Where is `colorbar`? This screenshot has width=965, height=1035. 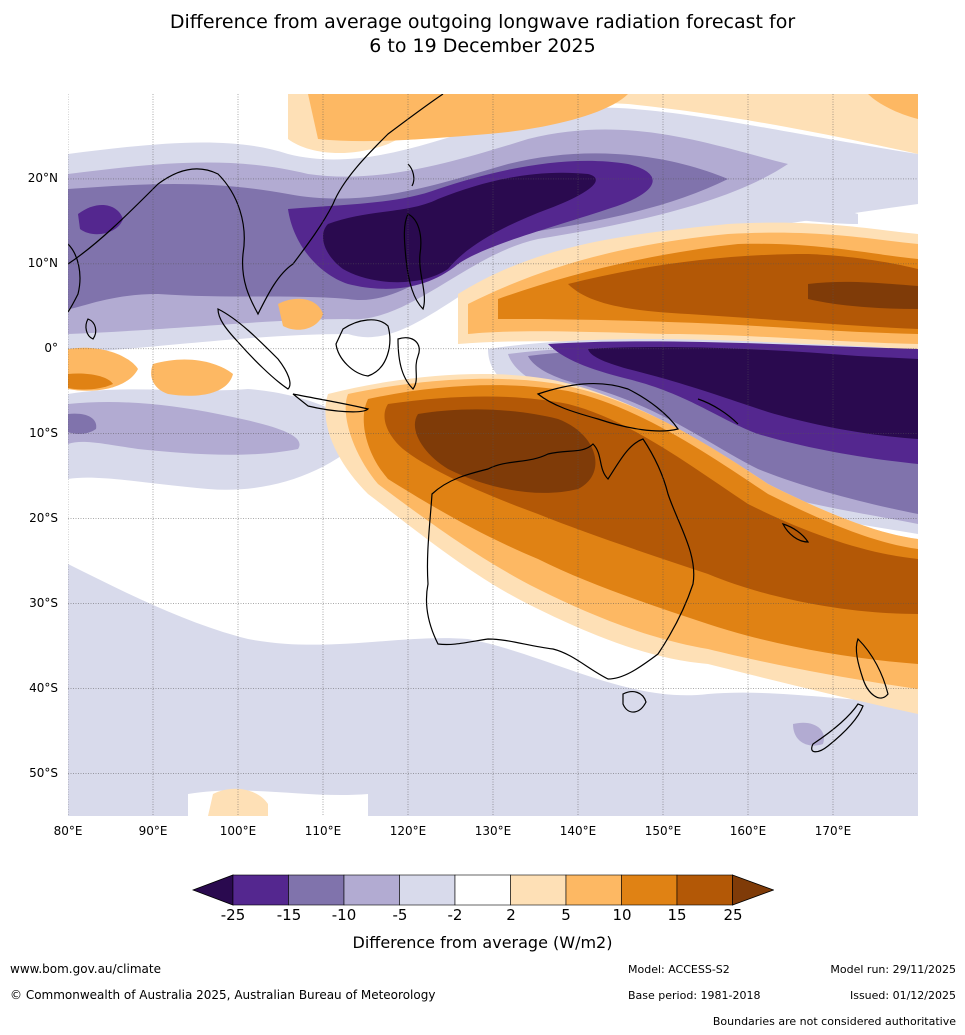 colorbar is located at coordinates (483, 890).